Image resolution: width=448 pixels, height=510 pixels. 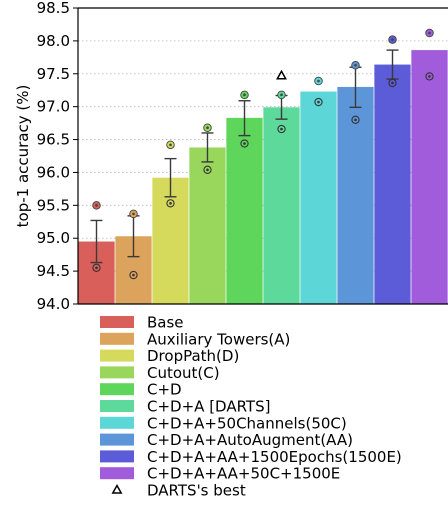 What do you see at coordinates (53, 238) in the screenshot?
I see `y-tick-label: 95.0` at bounding box center [53, 238].